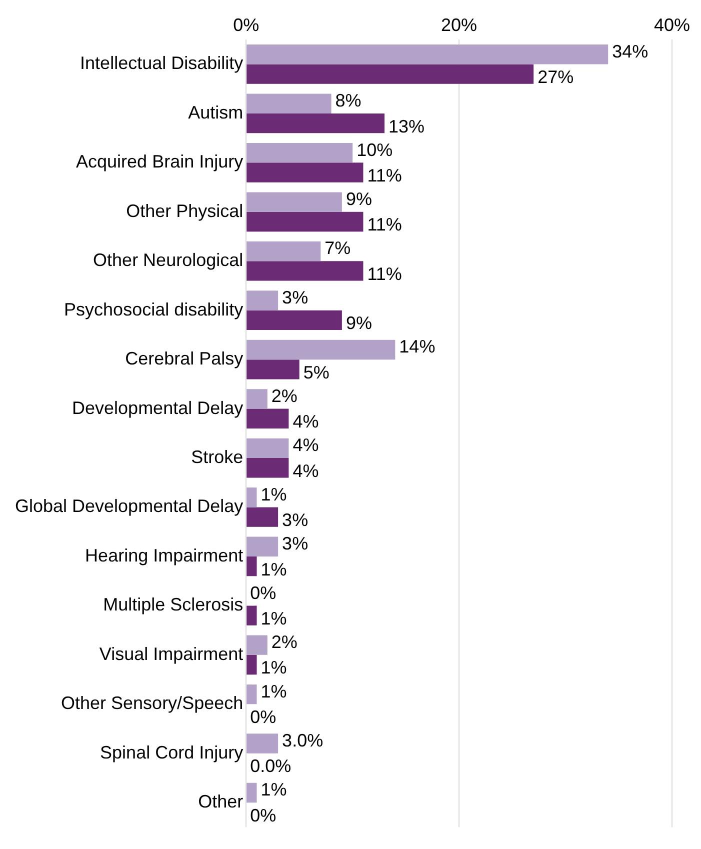 The width and height of the screenshot is (701, 849). What do you see at coordinates (221, 802) in the screenshot?
I see `y-tick-label: Other` at bounding box center [221, 802].